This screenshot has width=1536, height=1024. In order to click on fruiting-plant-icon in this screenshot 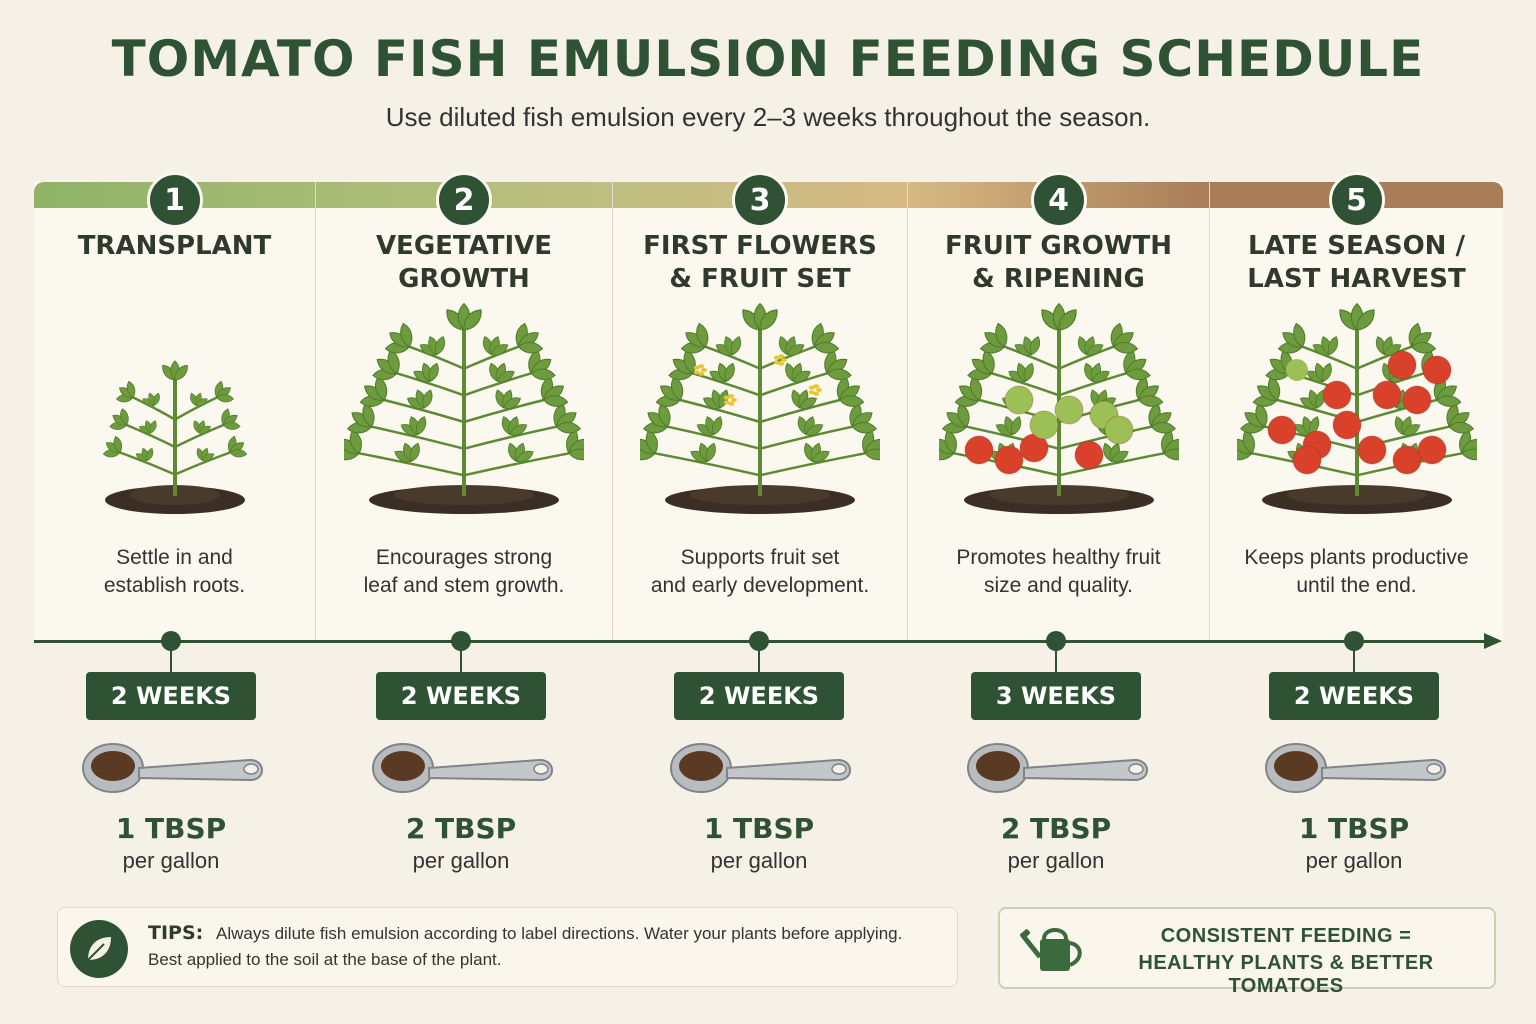, I will do `click(1058, 408)`.